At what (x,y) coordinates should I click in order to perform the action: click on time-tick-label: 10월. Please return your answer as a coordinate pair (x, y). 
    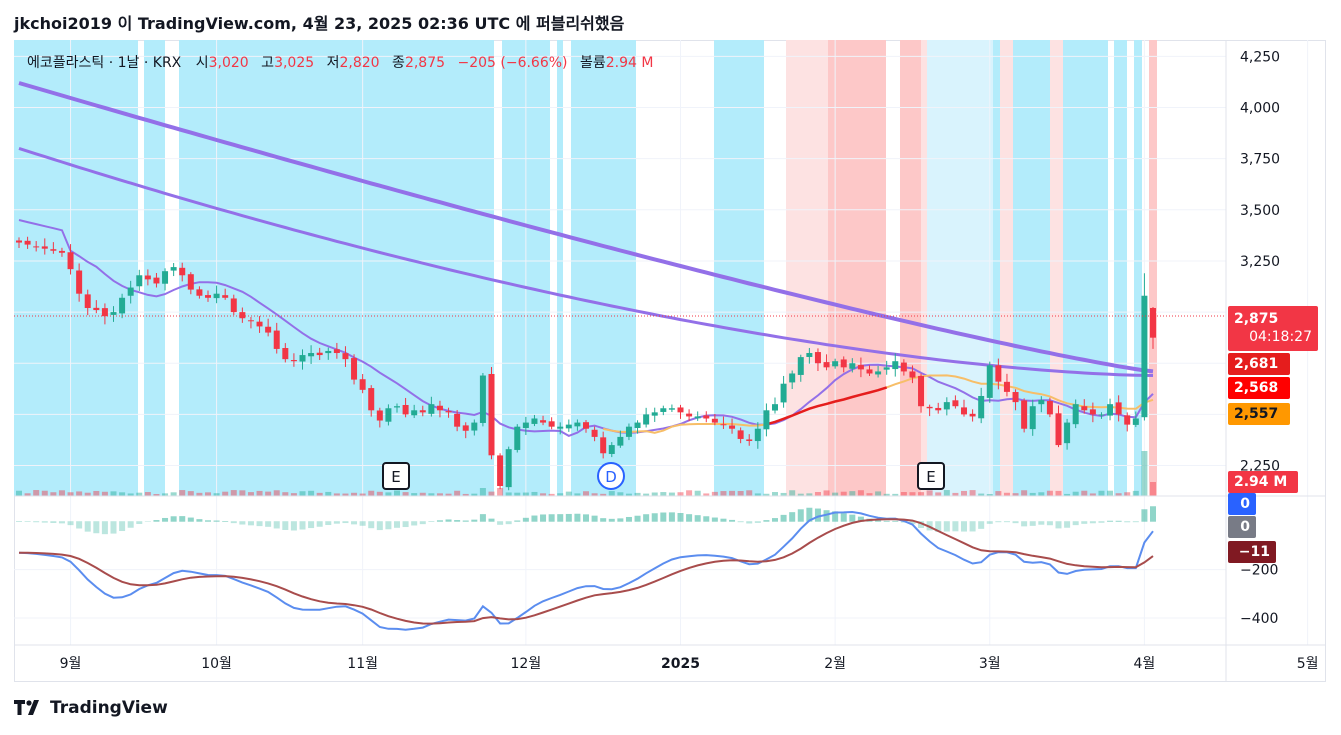
    Looking at the image, I should click on (216, 664).